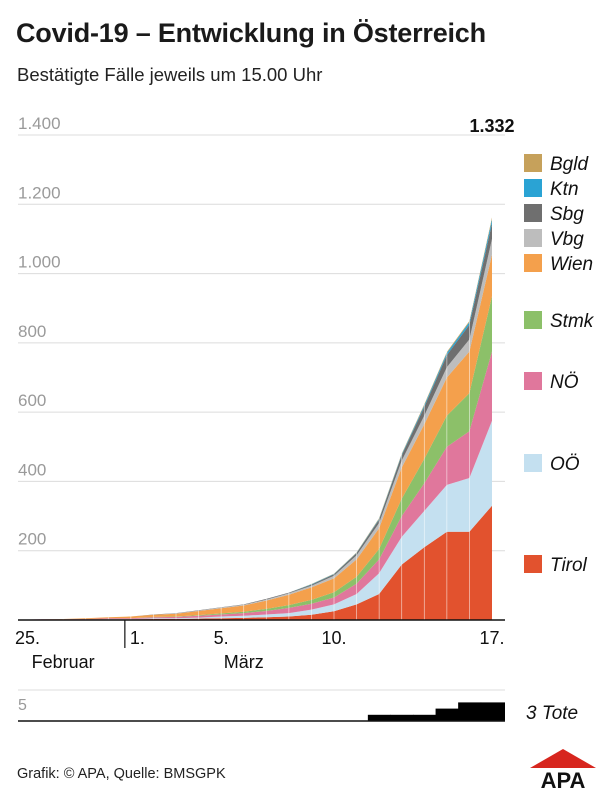 The width and height of the screenshot is (613, 800). Describe the element at coordinates (533, 381) in the screenshot. I see `legend-swatch-nö` at that location.